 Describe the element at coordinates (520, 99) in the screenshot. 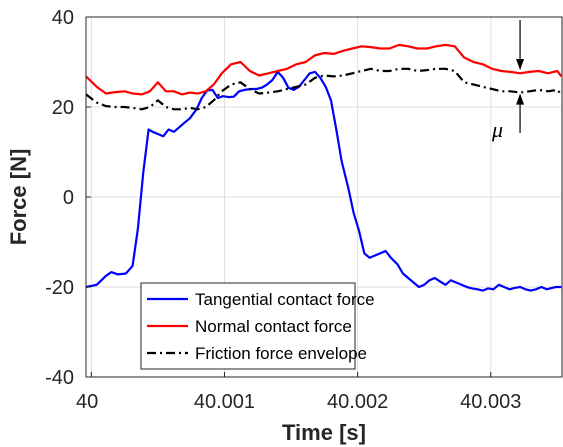

I see `mu-arrow-bottom-head` at that location.